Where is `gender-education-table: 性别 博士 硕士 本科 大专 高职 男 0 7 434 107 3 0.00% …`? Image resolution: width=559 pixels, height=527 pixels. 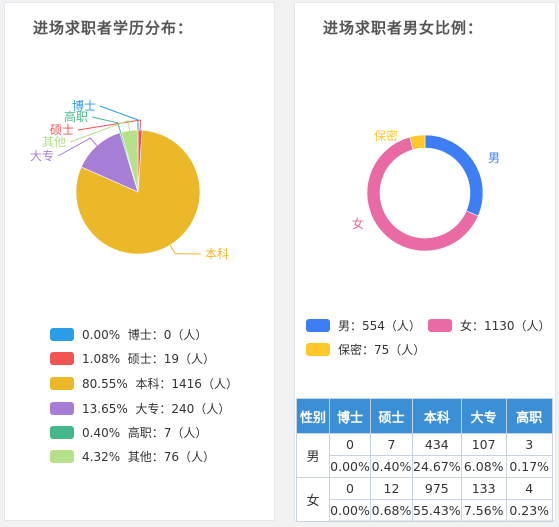
gender-education-table: 性别 博士 硕士 本科 大专 高职 男 0 7 434 107 3 0.00% … is located at coordinates (424, 460).